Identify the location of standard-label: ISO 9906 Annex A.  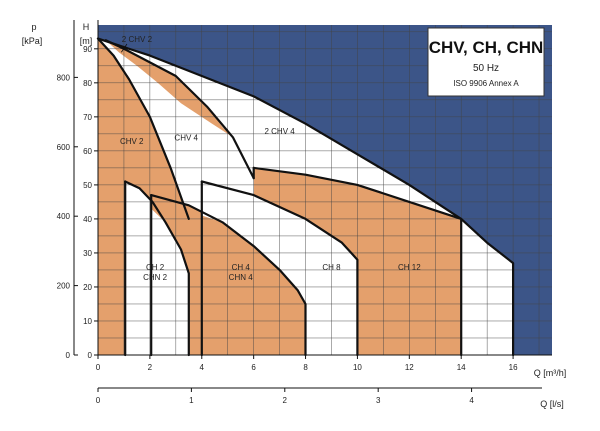
(486, 83).